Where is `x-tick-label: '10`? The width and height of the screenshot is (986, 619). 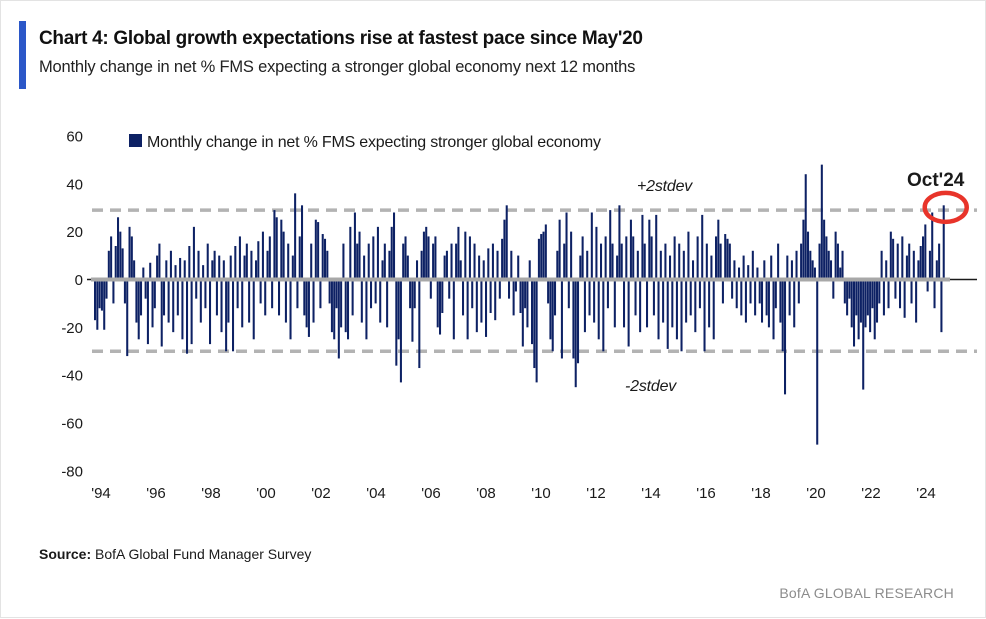
x-tick-label: '10 is located at coordinates (541, 493).